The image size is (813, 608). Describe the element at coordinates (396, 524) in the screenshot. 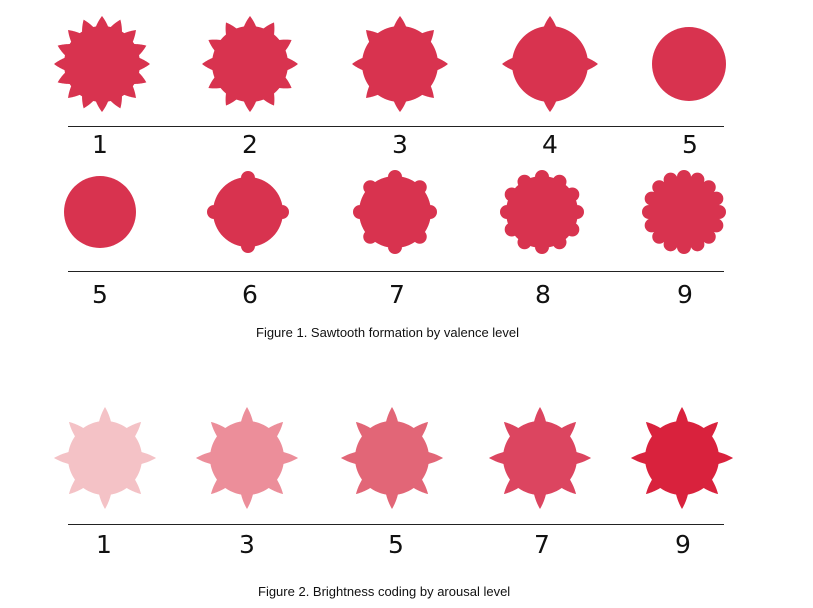

I see `figure2-baseline` at that location.